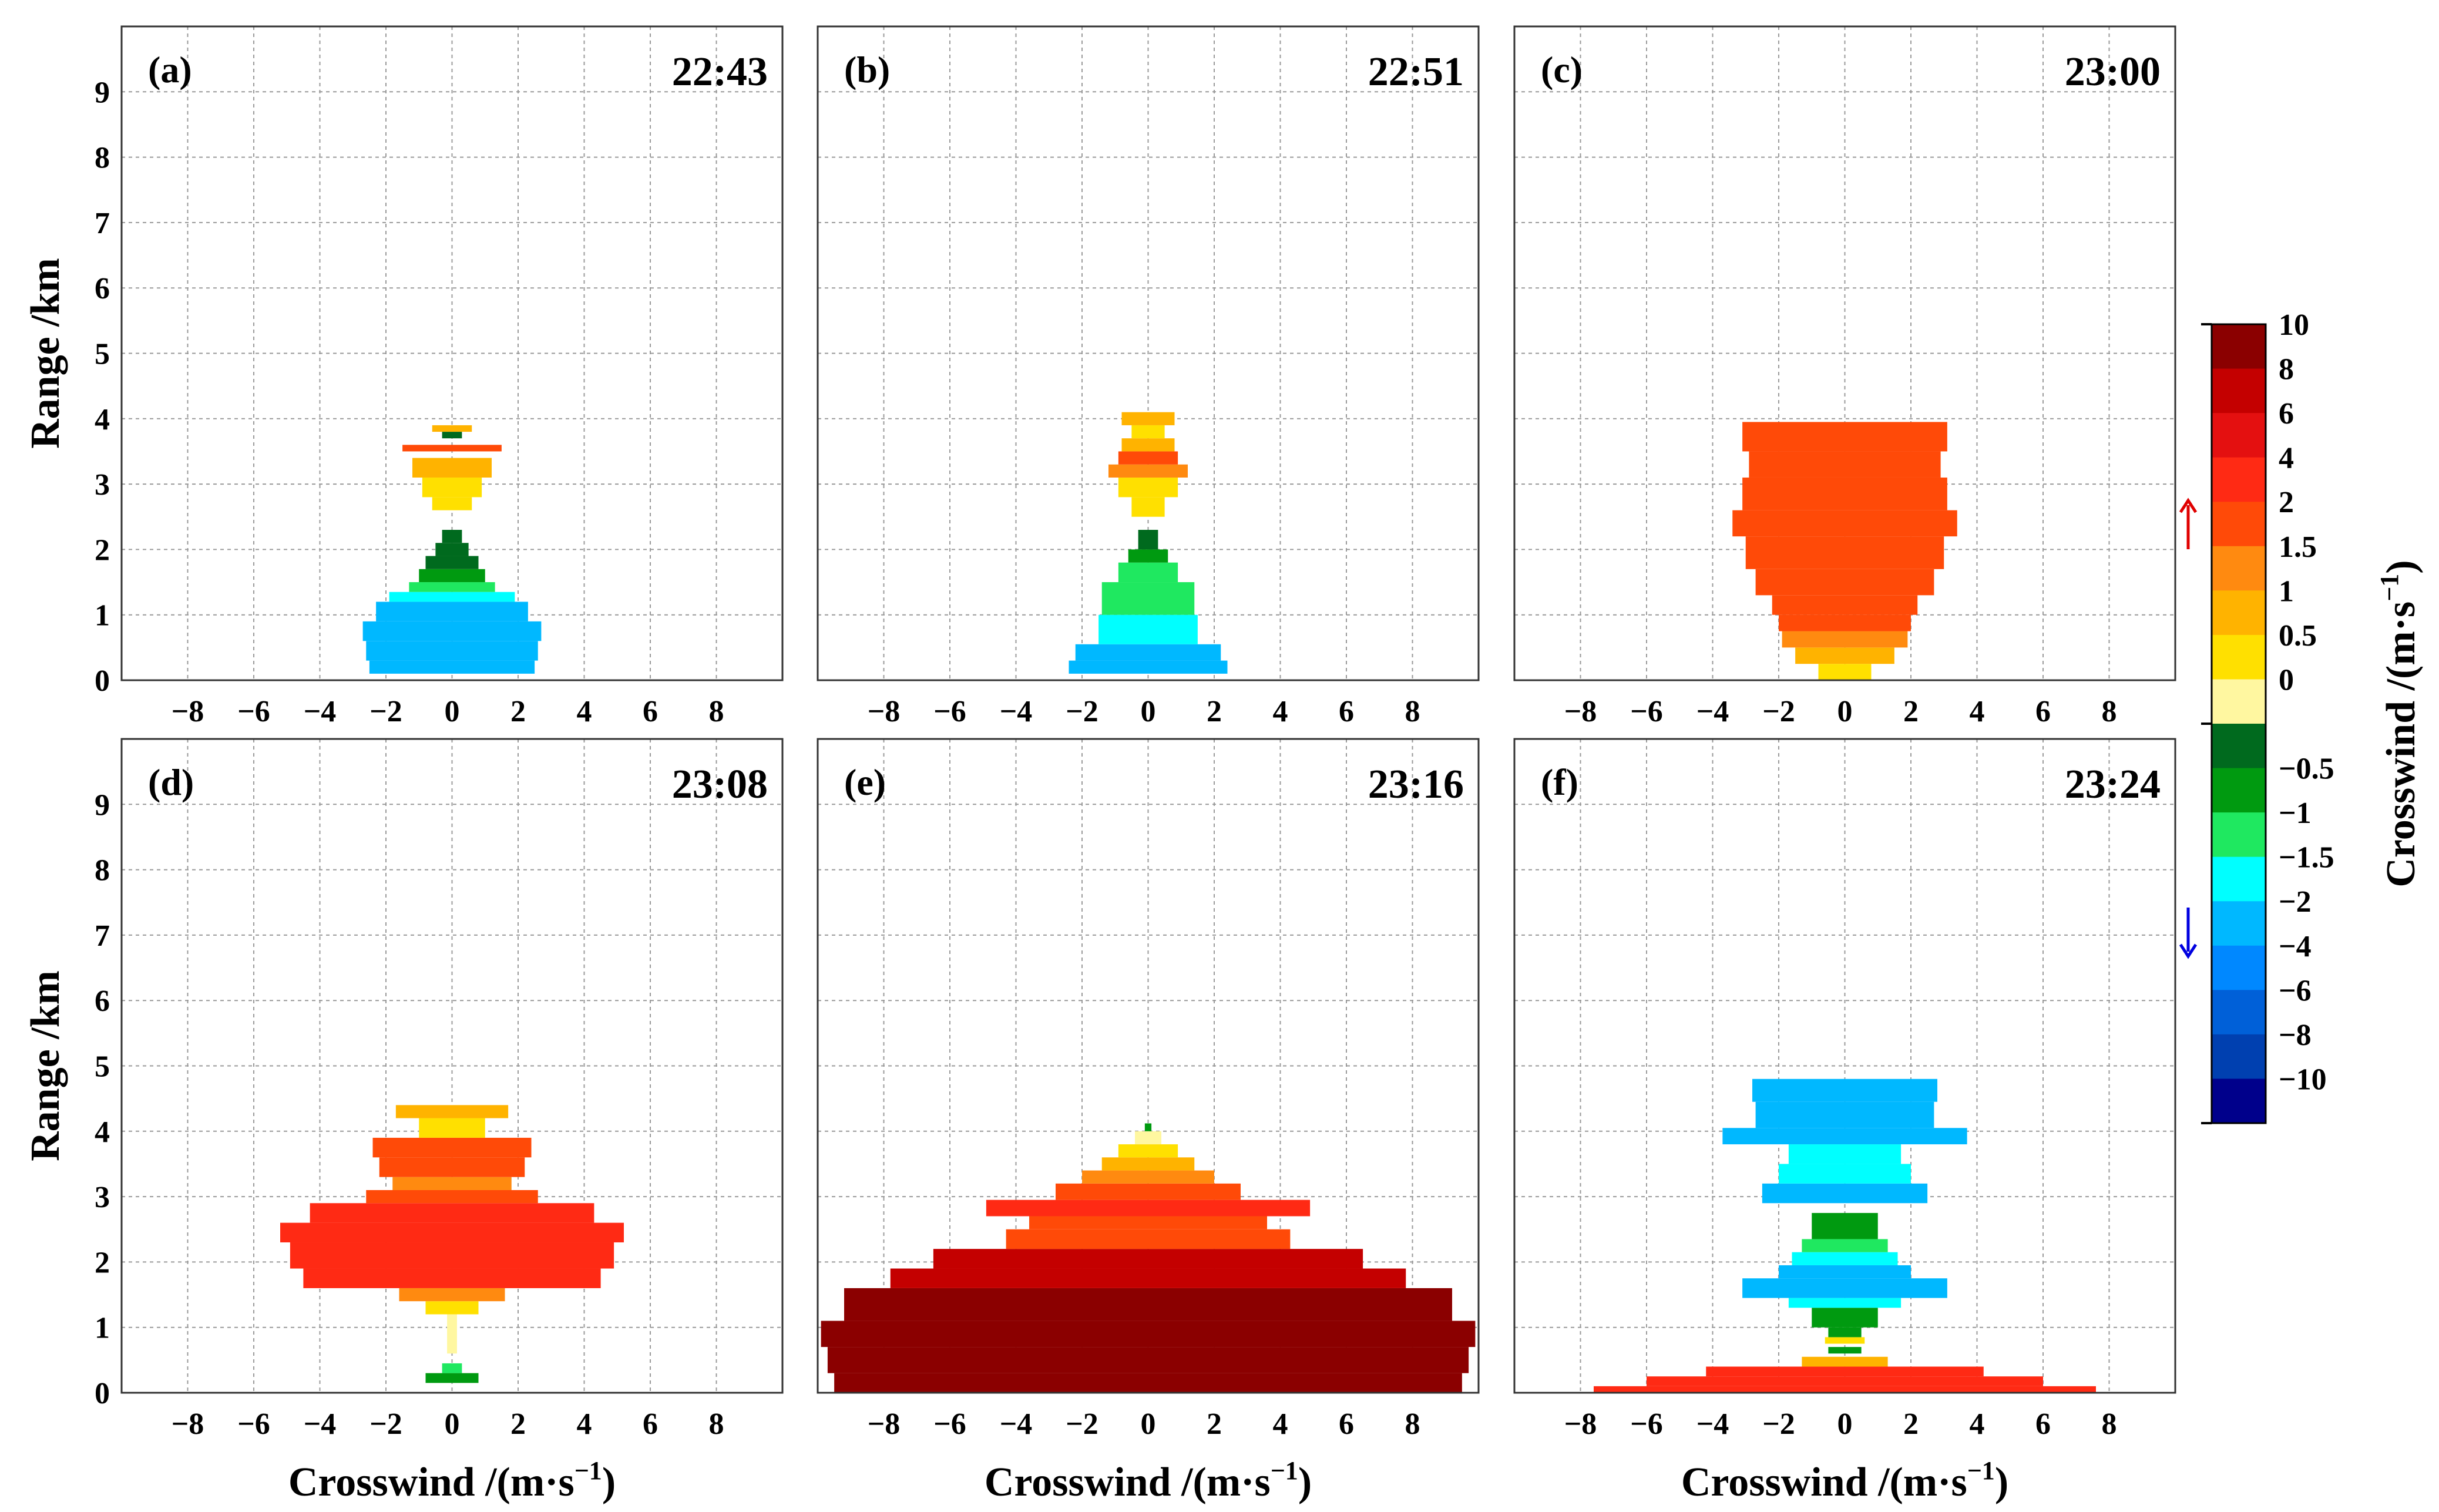 The width and height of the screenshot is (2439, 1512). What do you see at coordinates (1016, 1424) in the screenshot?
I see `x-tick-label: −4` at bounding box center [1016, 1424].